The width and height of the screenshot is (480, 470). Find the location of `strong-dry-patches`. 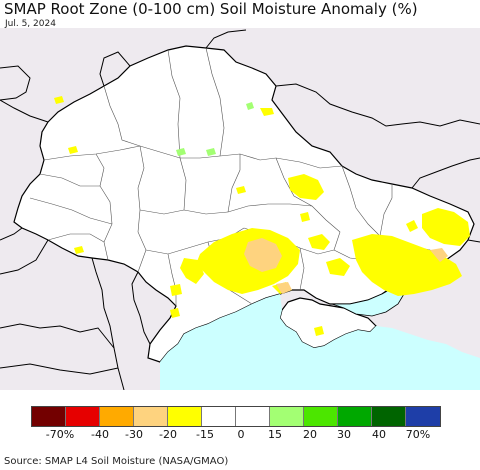

strong-dry-patches is located at coordinates (346, 266).